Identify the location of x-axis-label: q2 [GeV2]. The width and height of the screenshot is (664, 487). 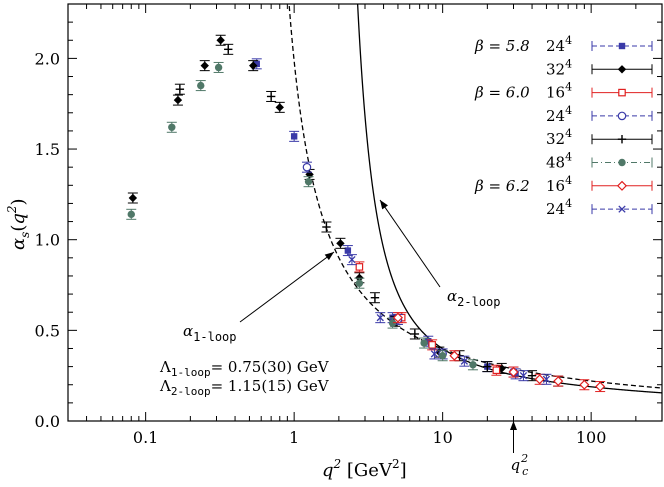
(364, 469).